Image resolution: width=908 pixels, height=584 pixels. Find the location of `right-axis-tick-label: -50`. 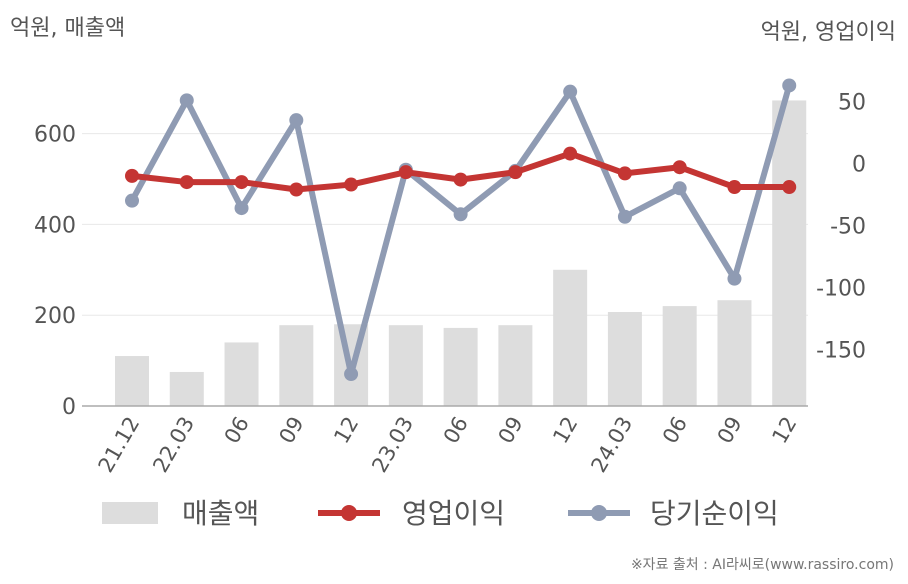

right-axis-tick-label: -50 is located at coordinates (848, 226).